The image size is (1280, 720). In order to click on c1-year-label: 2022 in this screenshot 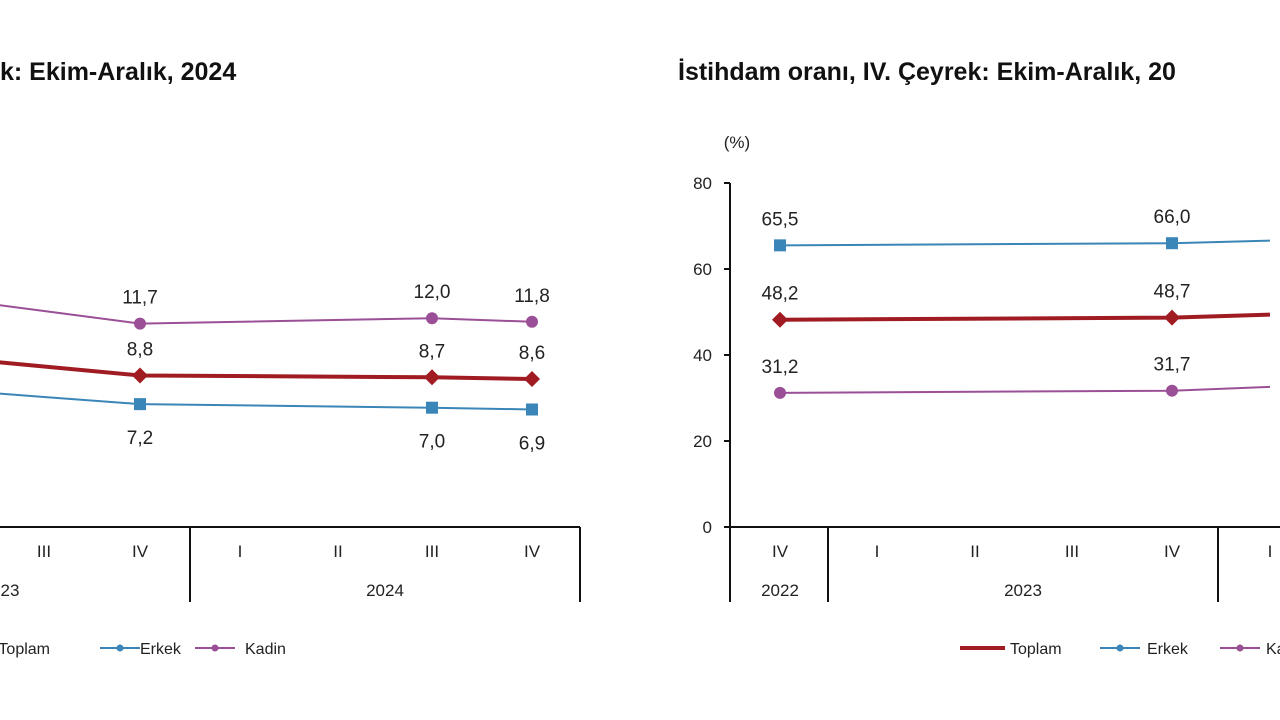, I will do `click(780, 590)`.